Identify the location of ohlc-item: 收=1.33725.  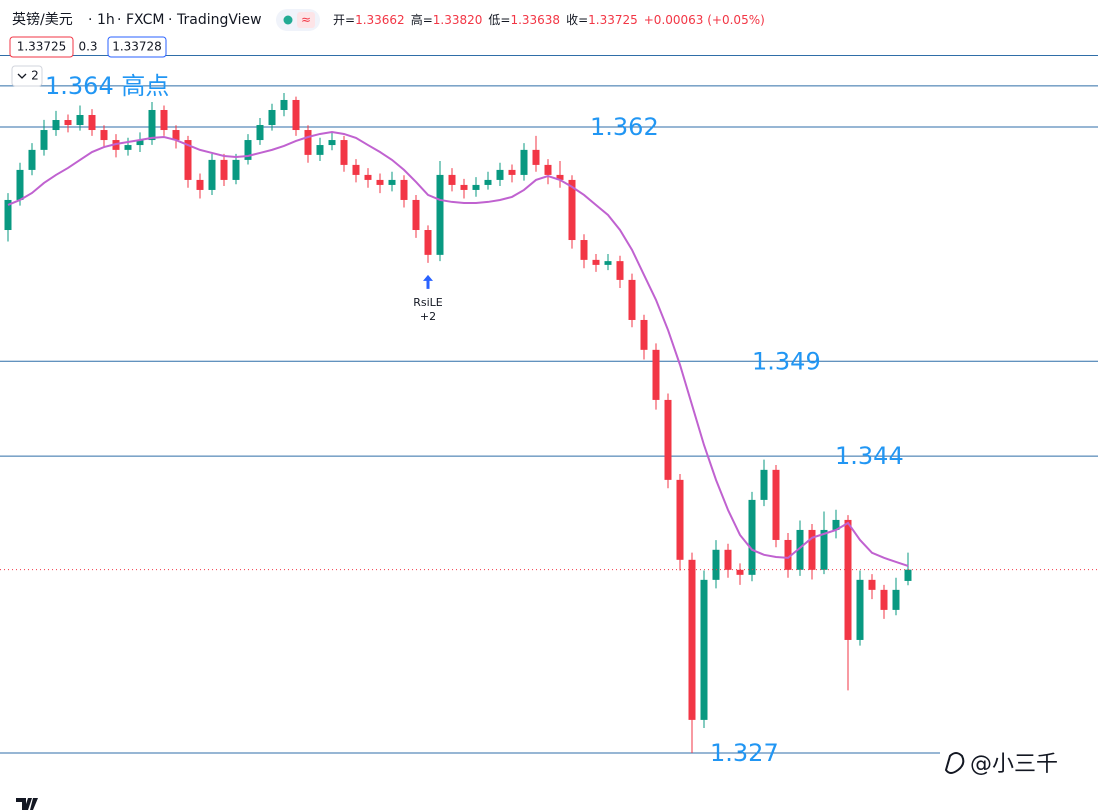
(602, 20).